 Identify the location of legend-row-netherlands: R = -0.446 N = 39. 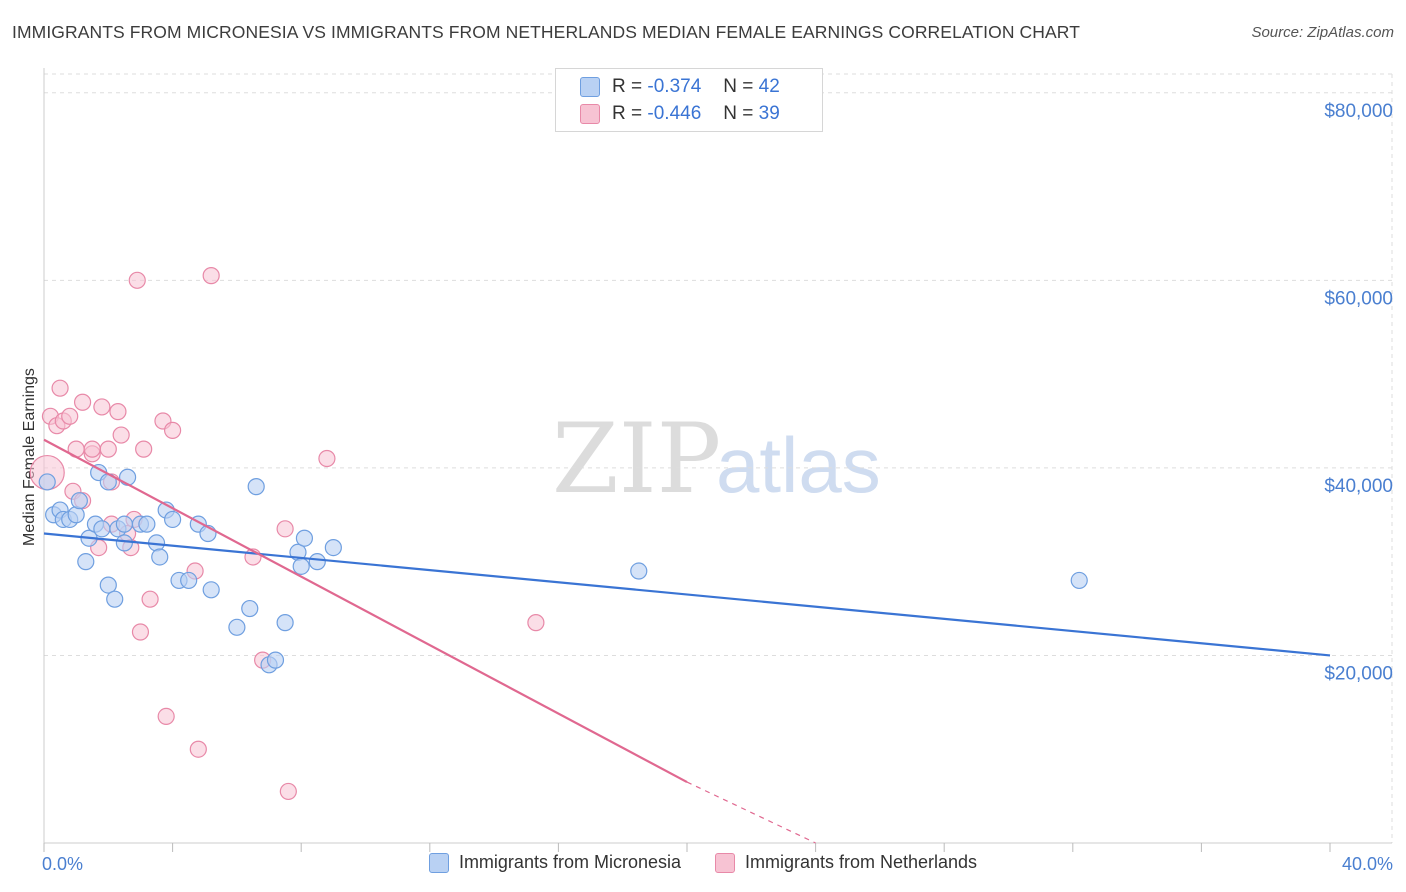
(680, 114).